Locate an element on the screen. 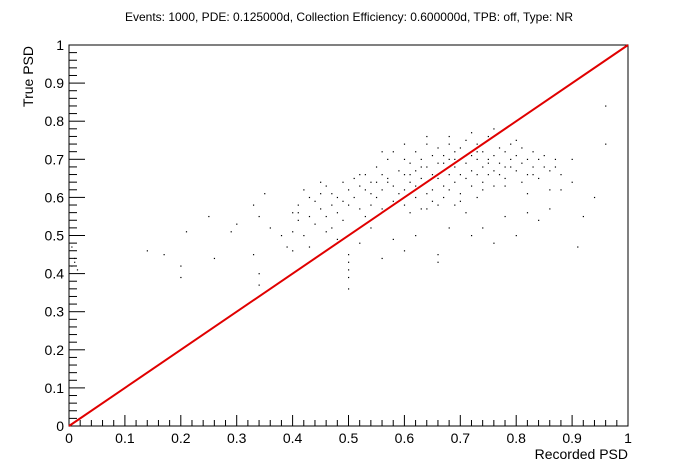 This screenshot has height=474, width=698. y-tick-label: 0.2 is located at coordinates (55, 350).